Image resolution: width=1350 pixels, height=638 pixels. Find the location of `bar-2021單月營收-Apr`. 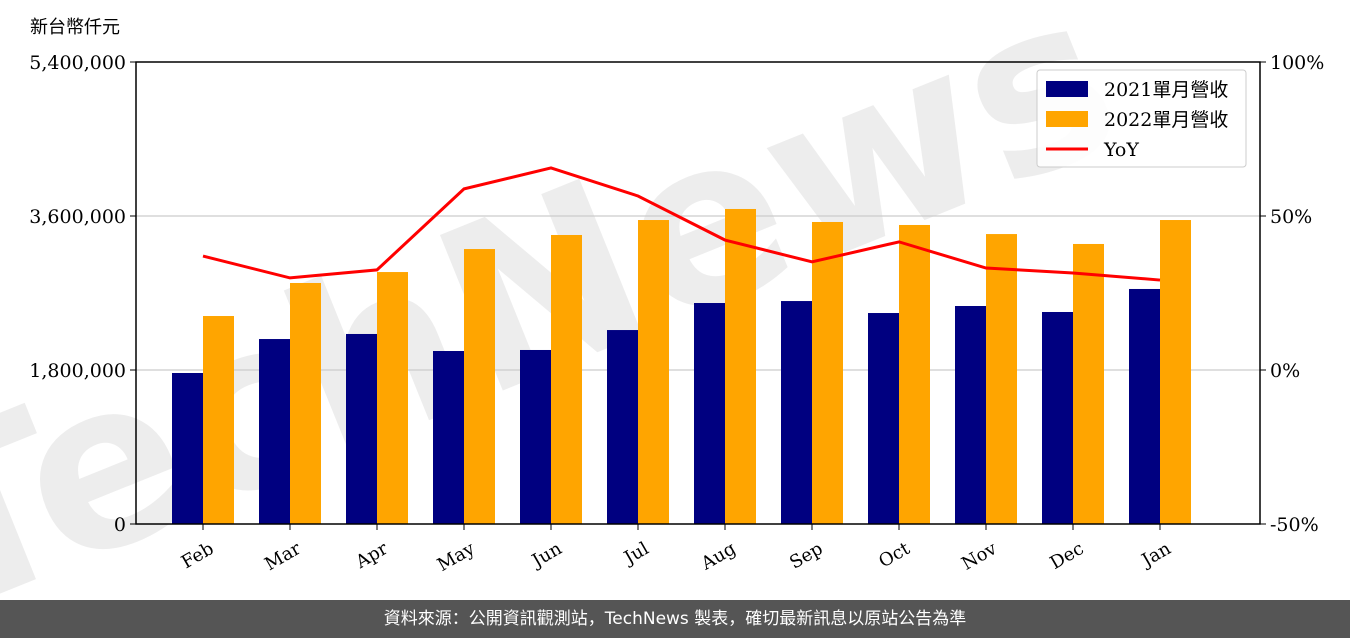

bar-2021單月營收-Apr is located at coordinates (361, 428).